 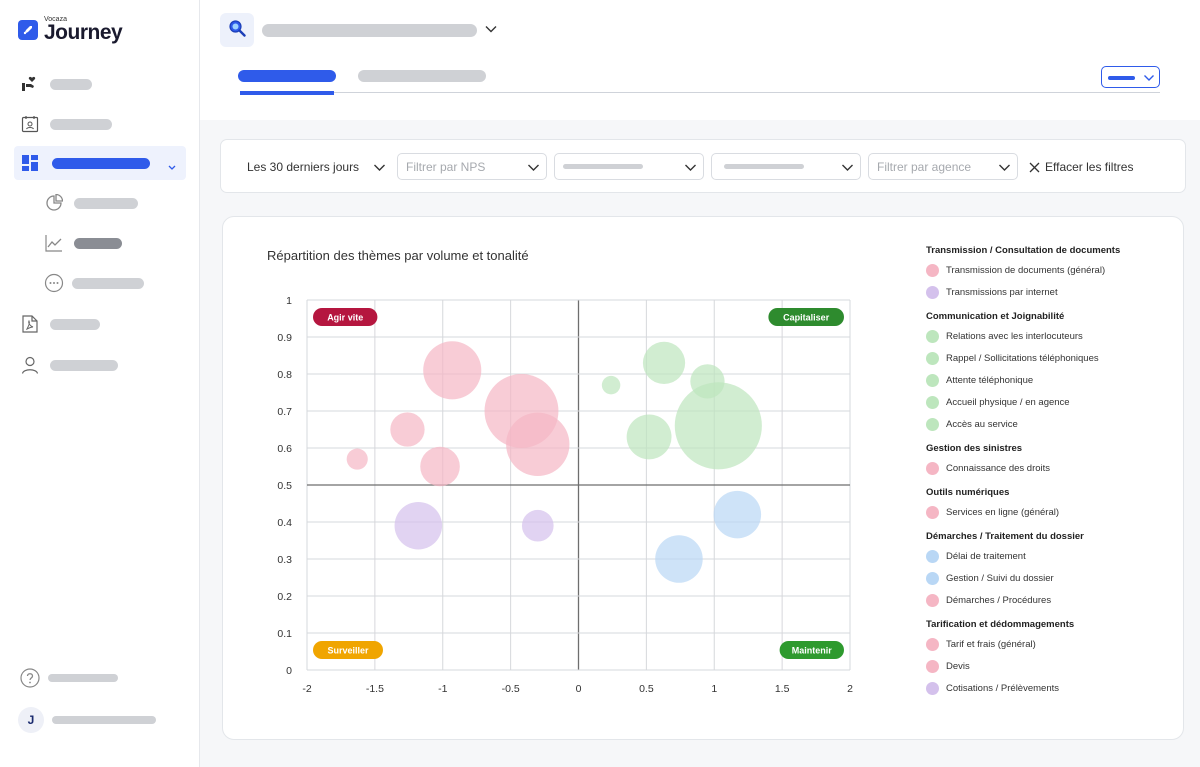 I want to click on legend-item: Relations avec les interlocuteurs, so click(x=1051, y=336).